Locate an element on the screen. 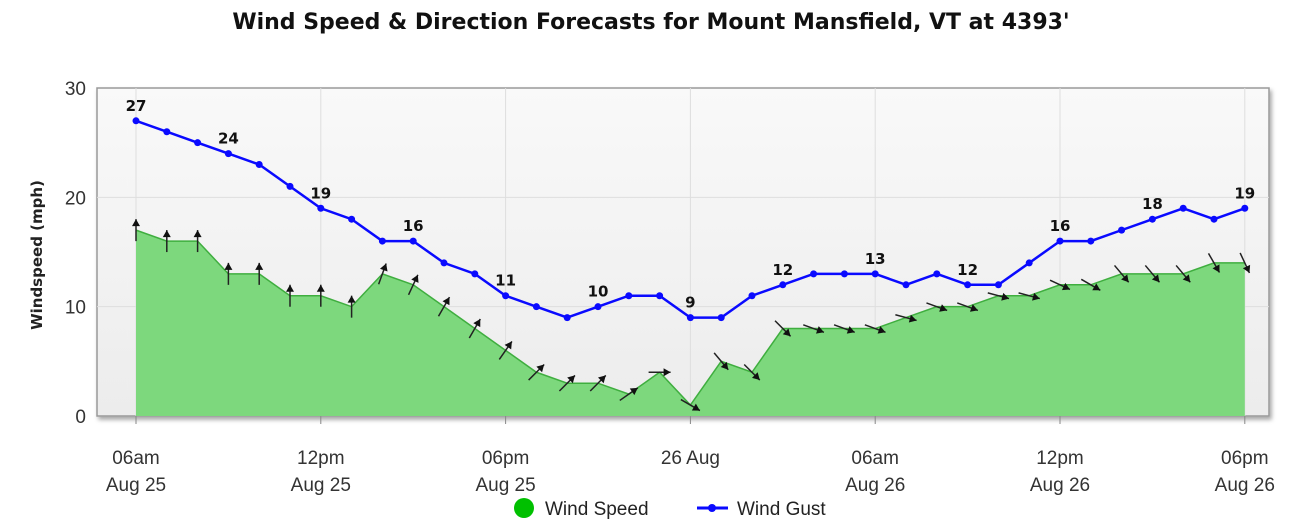 The width and height of the screenshot is (1302, 525). x-tick-label: 06pm is located at coordinates (506, 458).